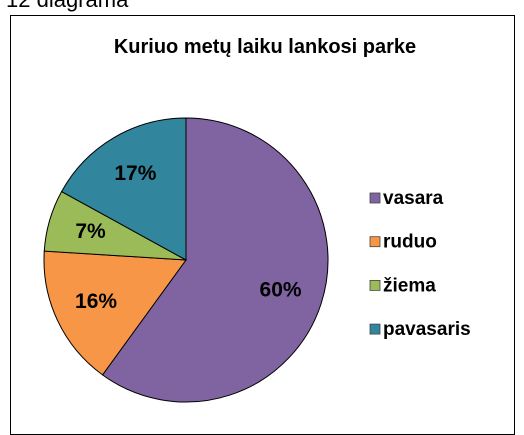 This screenshot has height=435, width=524. I want to click on data-label: 16%, so click(96, 301).